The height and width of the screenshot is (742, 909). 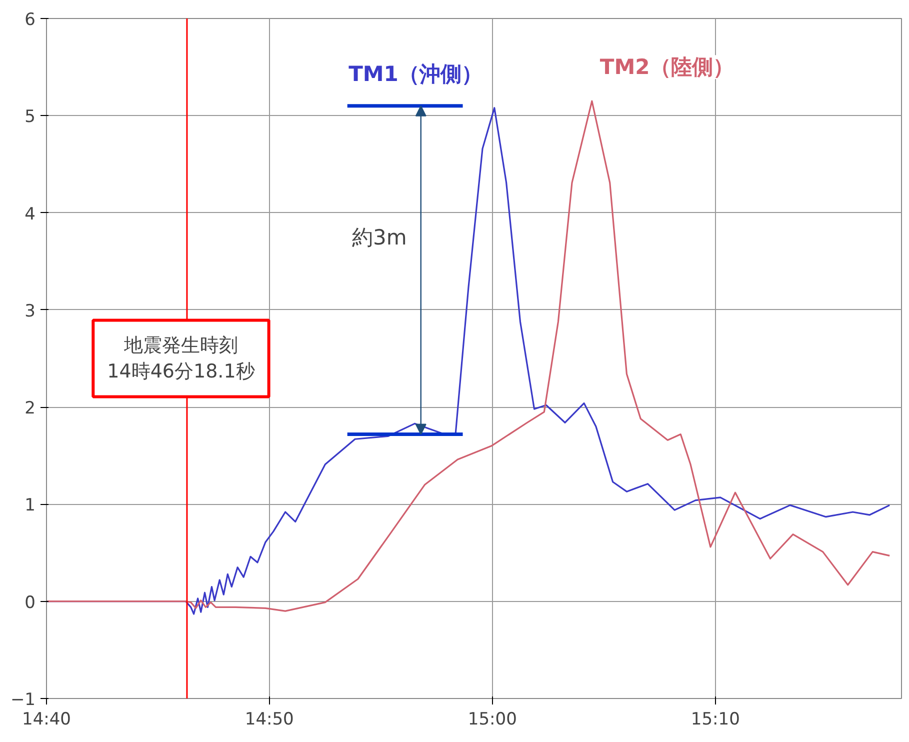 What do you see at coordinates (715, 720) in the screenshot?
I see `x-tick-label: 15:10` at bounding box center [715, 720].